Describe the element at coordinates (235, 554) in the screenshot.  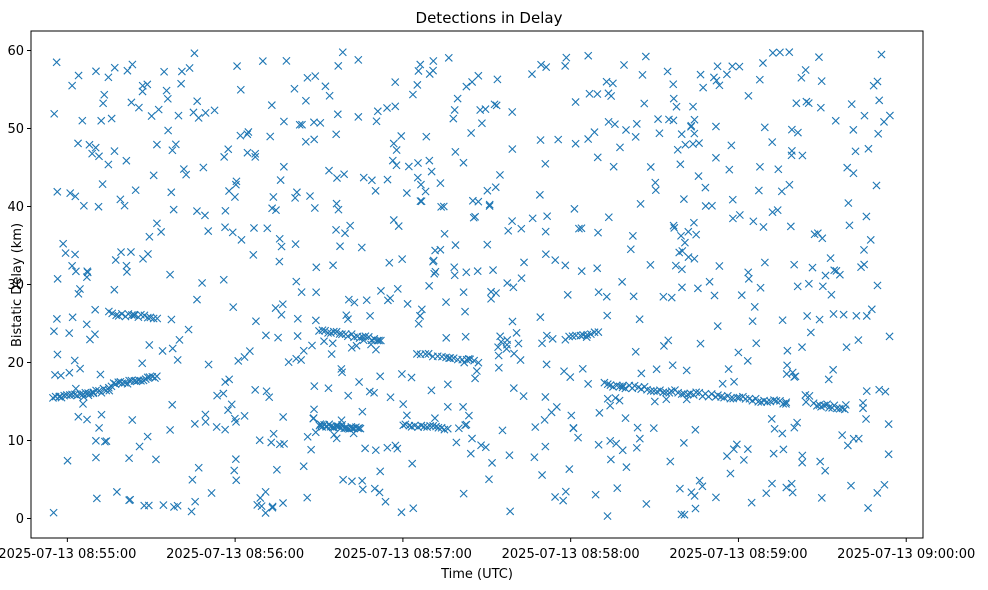
I see `x-tick-label: 2025-07-13 08:56:00` at that location.